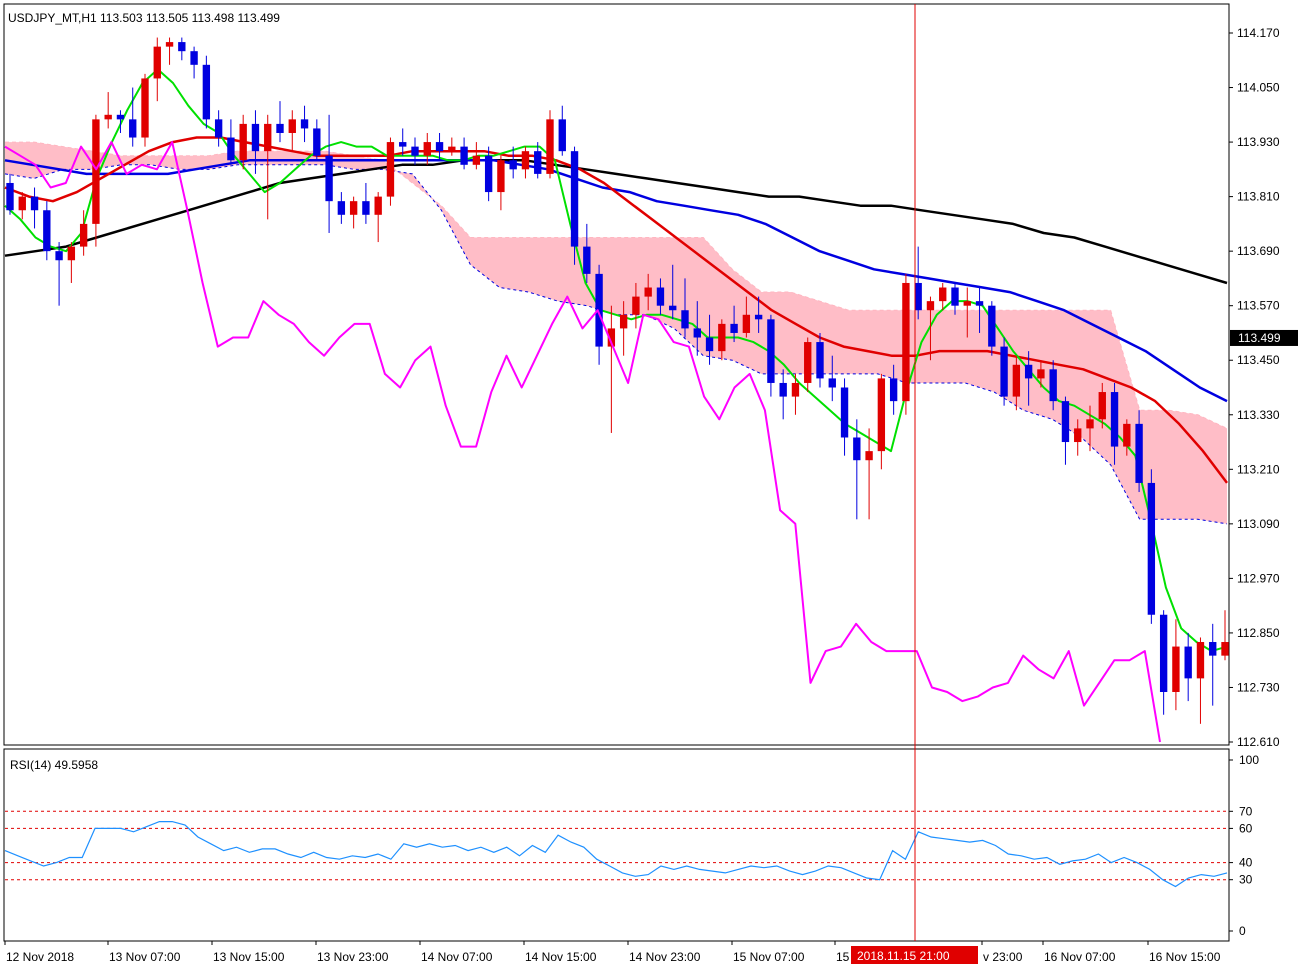  Describe the element at coordinates (616, 854) in the screenshot. I see `rsi-line-layer` at that location.